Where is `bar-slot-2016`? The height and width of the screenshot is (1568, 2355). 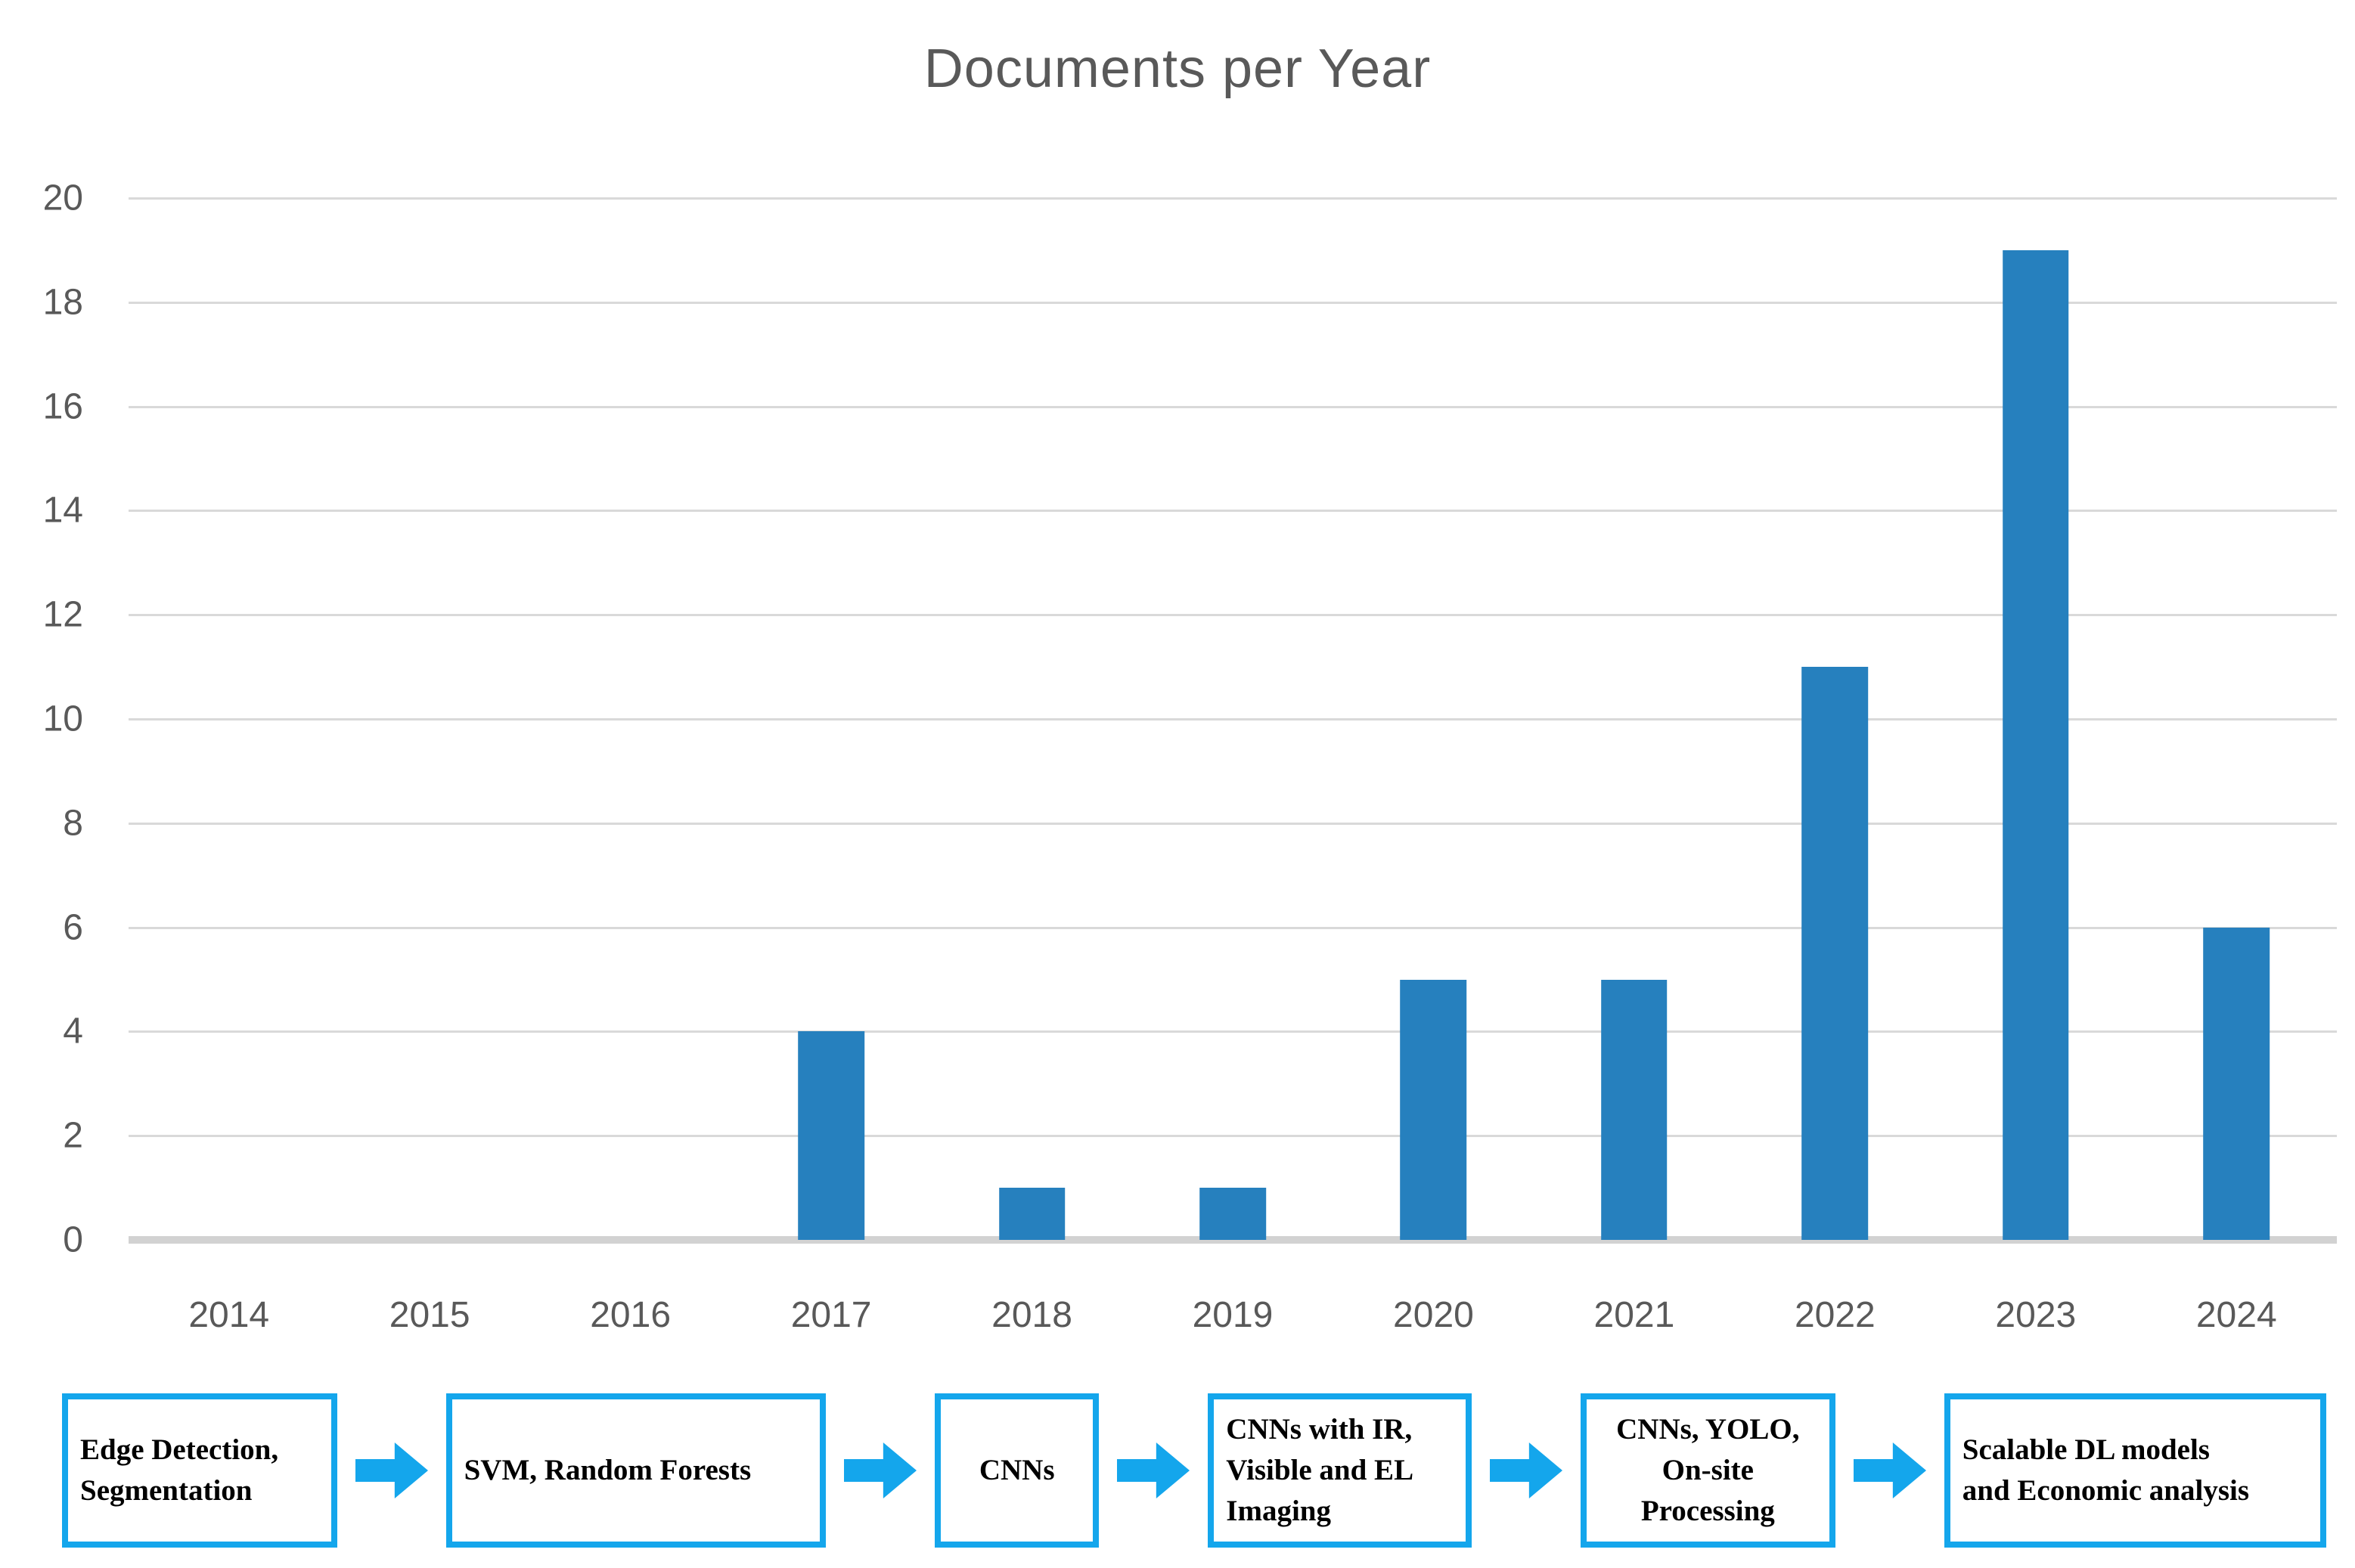
bar-slot-2016 is located at coordinates (630, 719).